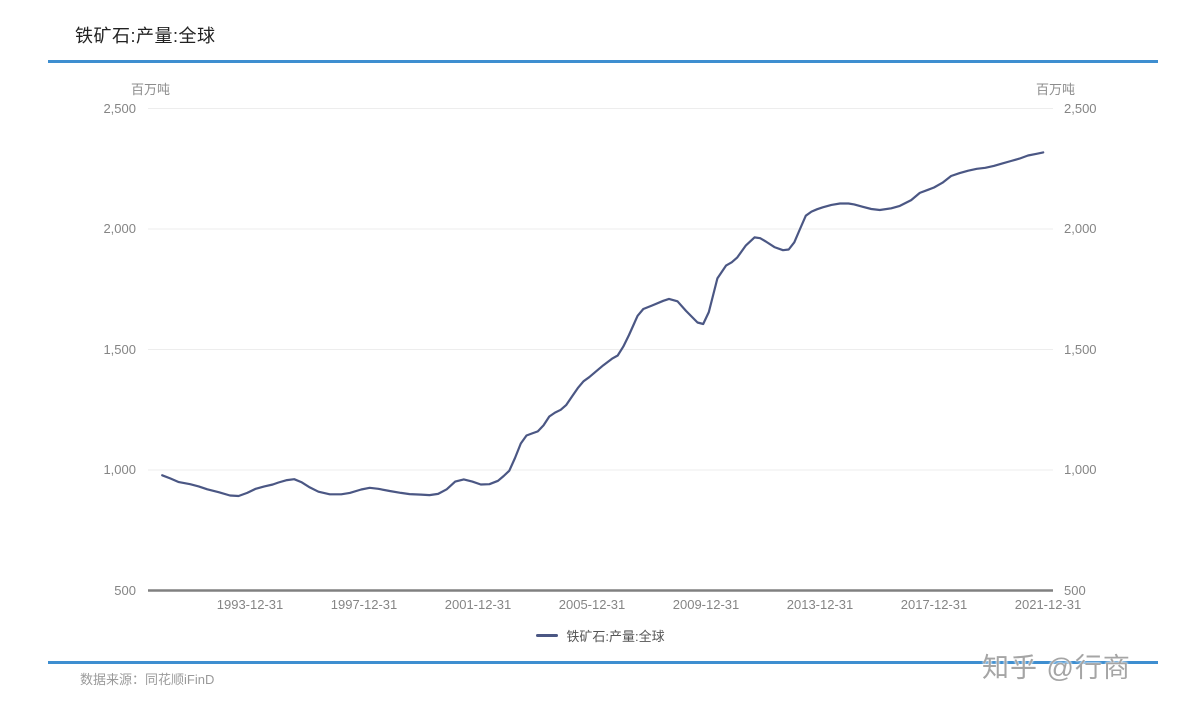  I want to click on y-tick-label-right: 500, so click(1075, 590).